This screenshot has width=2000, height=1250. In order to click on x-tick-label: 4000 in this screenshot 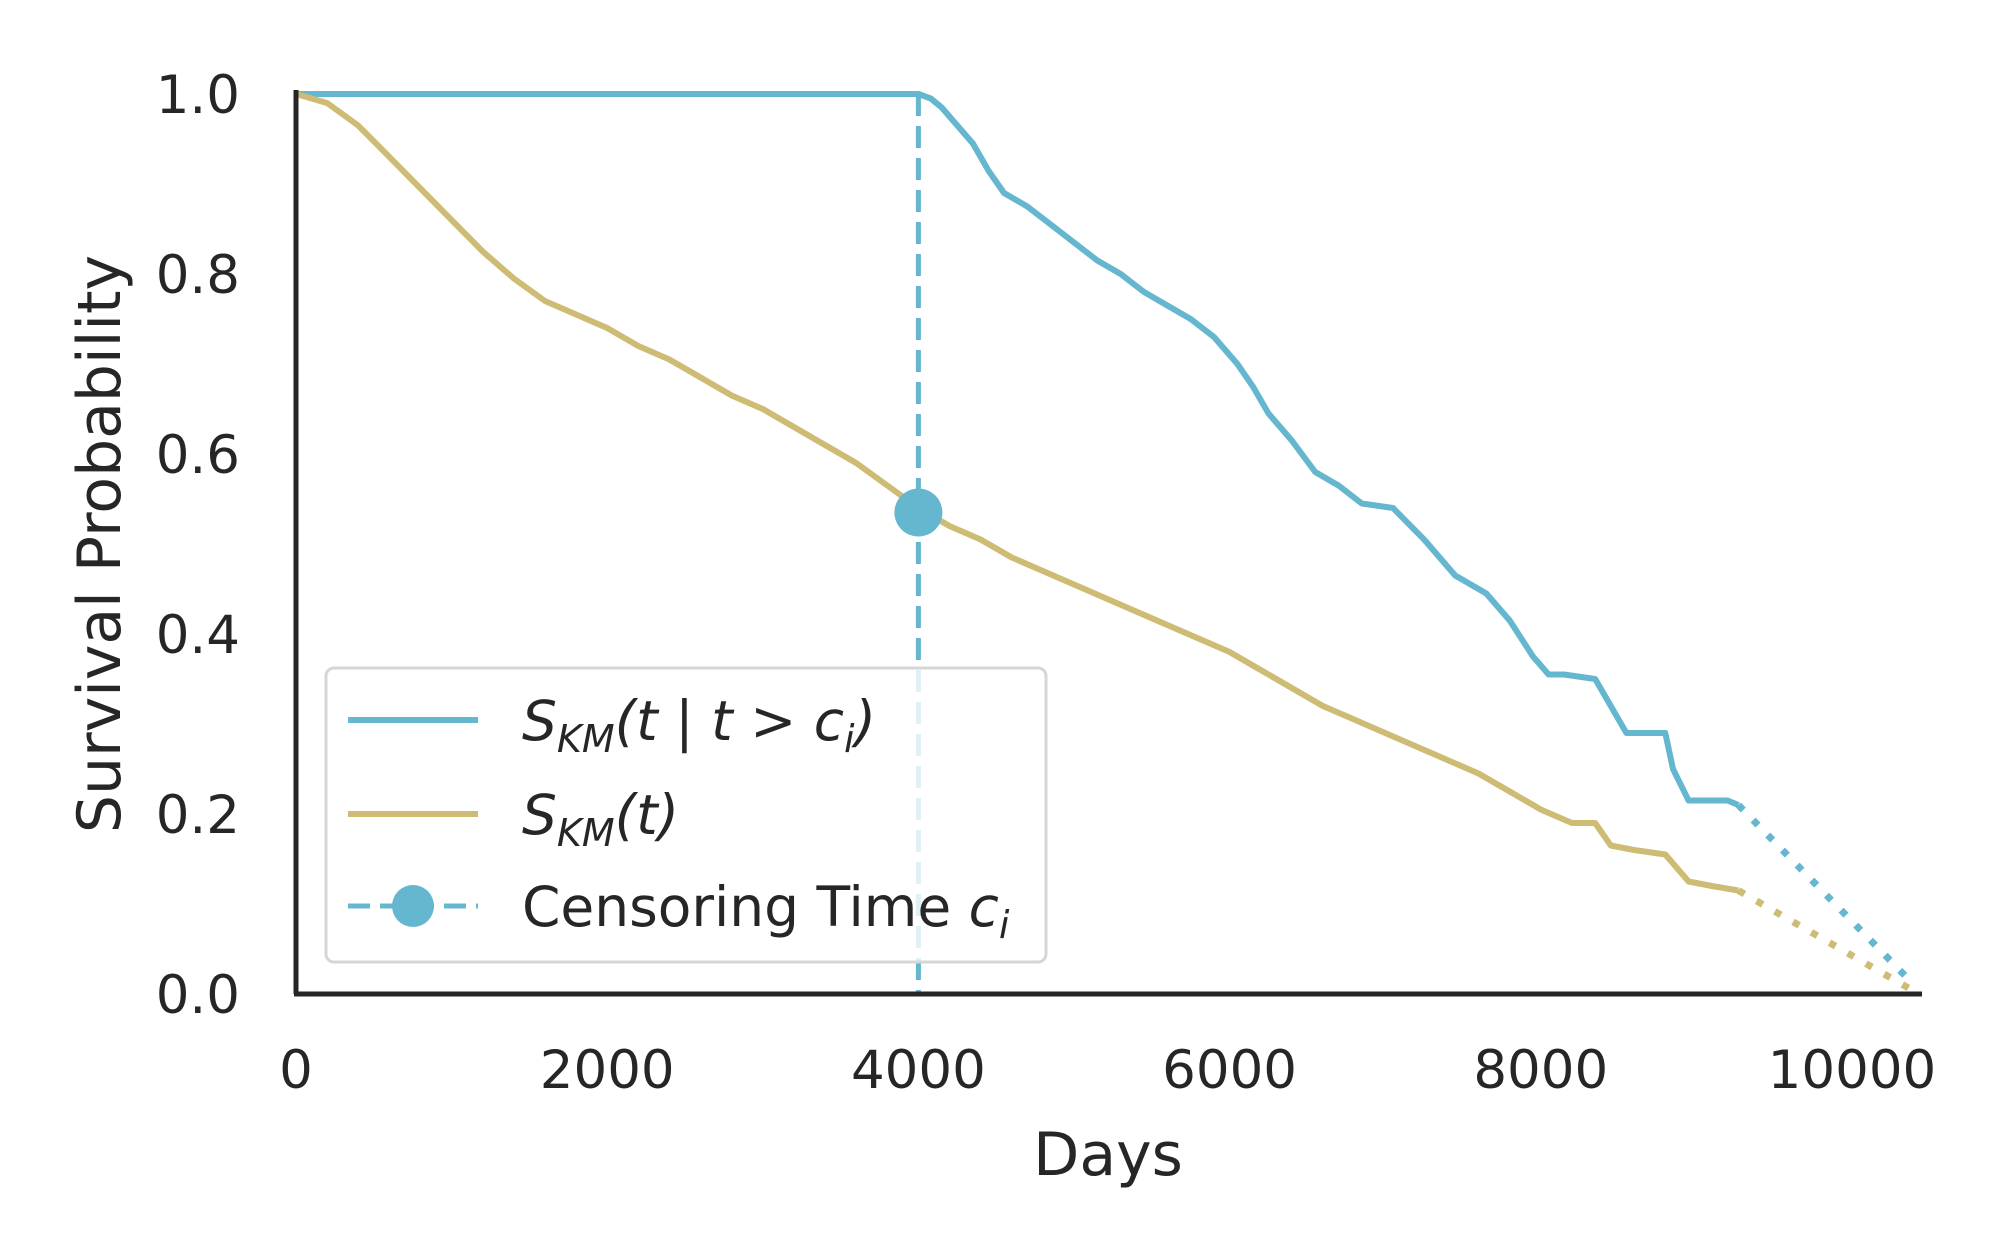, I will do `click(918, 1070)`.